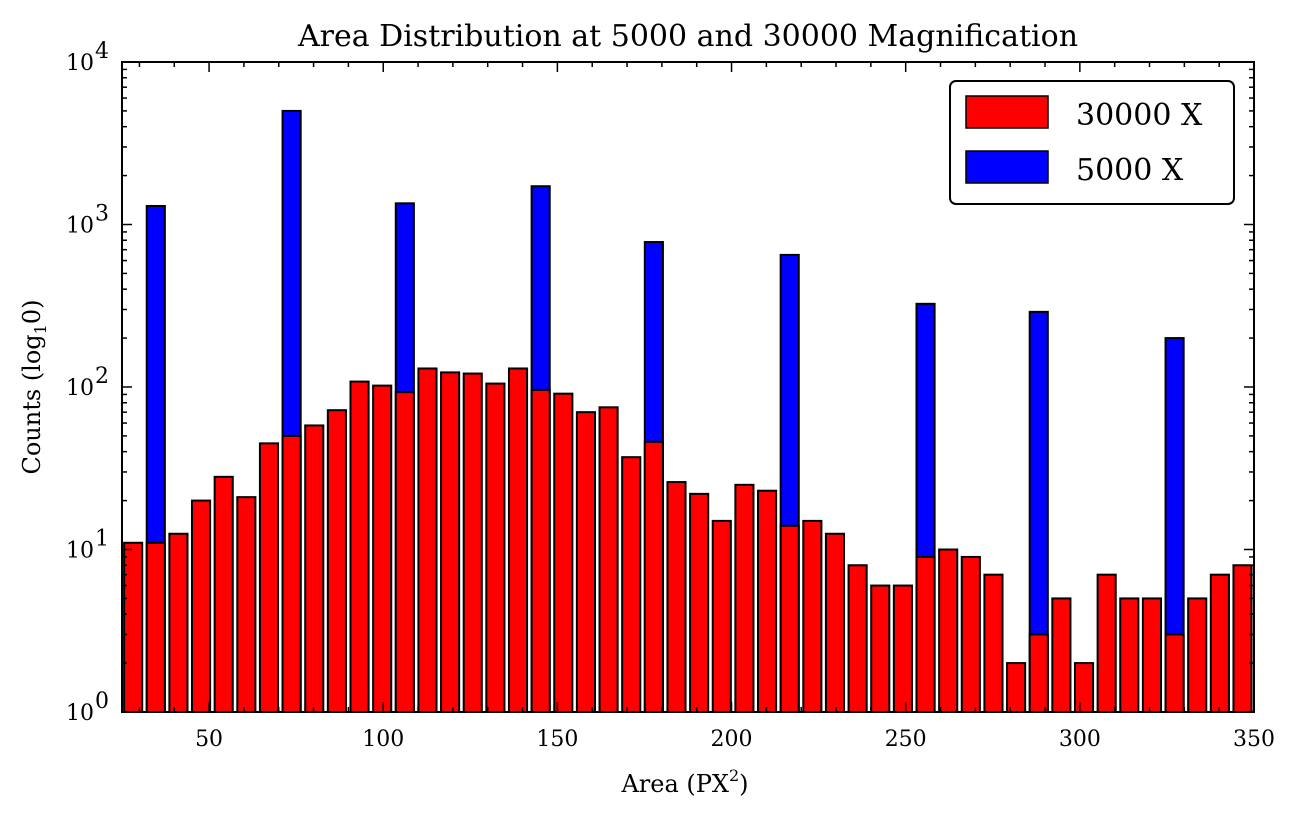  What do you see at coordinates (32, 404) in the screenshot?
I see `y-axis-label-main: Counts (log` at bounding box center [32, 404].